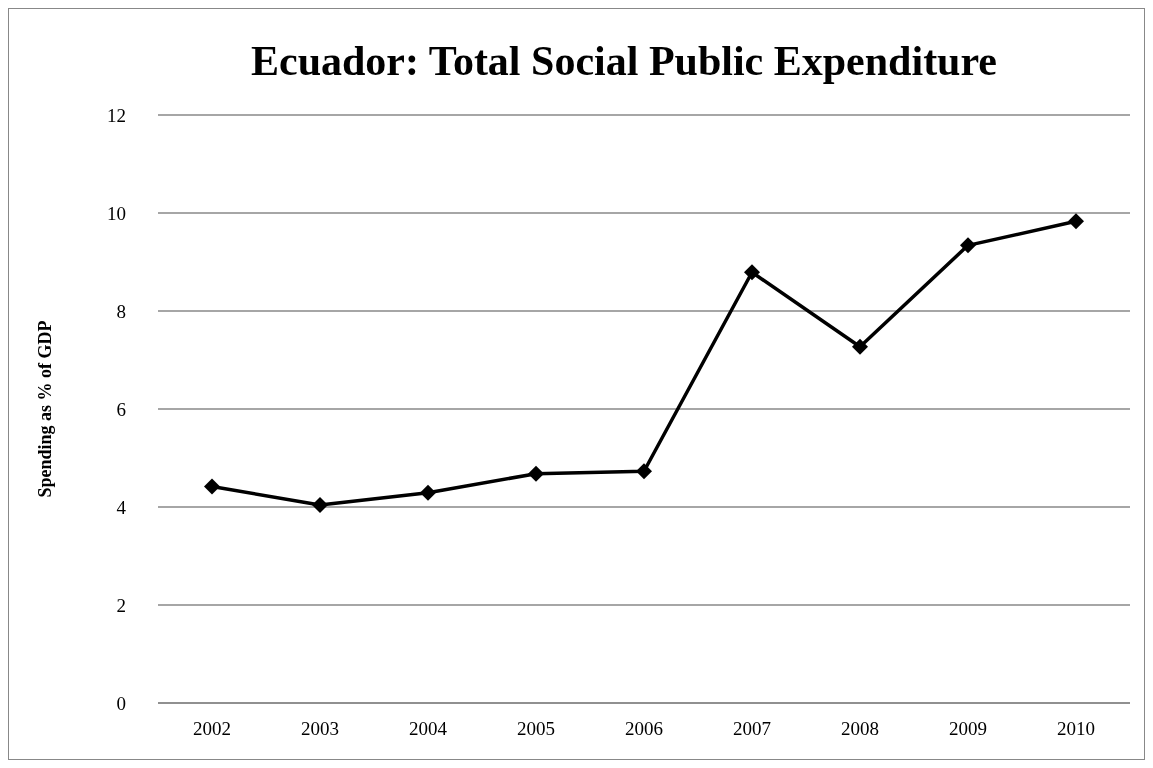 The width and height of the screenshot is (1153, 768). What do you see at coordinates (212, 728) in the screenshot?
I see `x-tick-label: 2002` at bounding box center [212, 728].